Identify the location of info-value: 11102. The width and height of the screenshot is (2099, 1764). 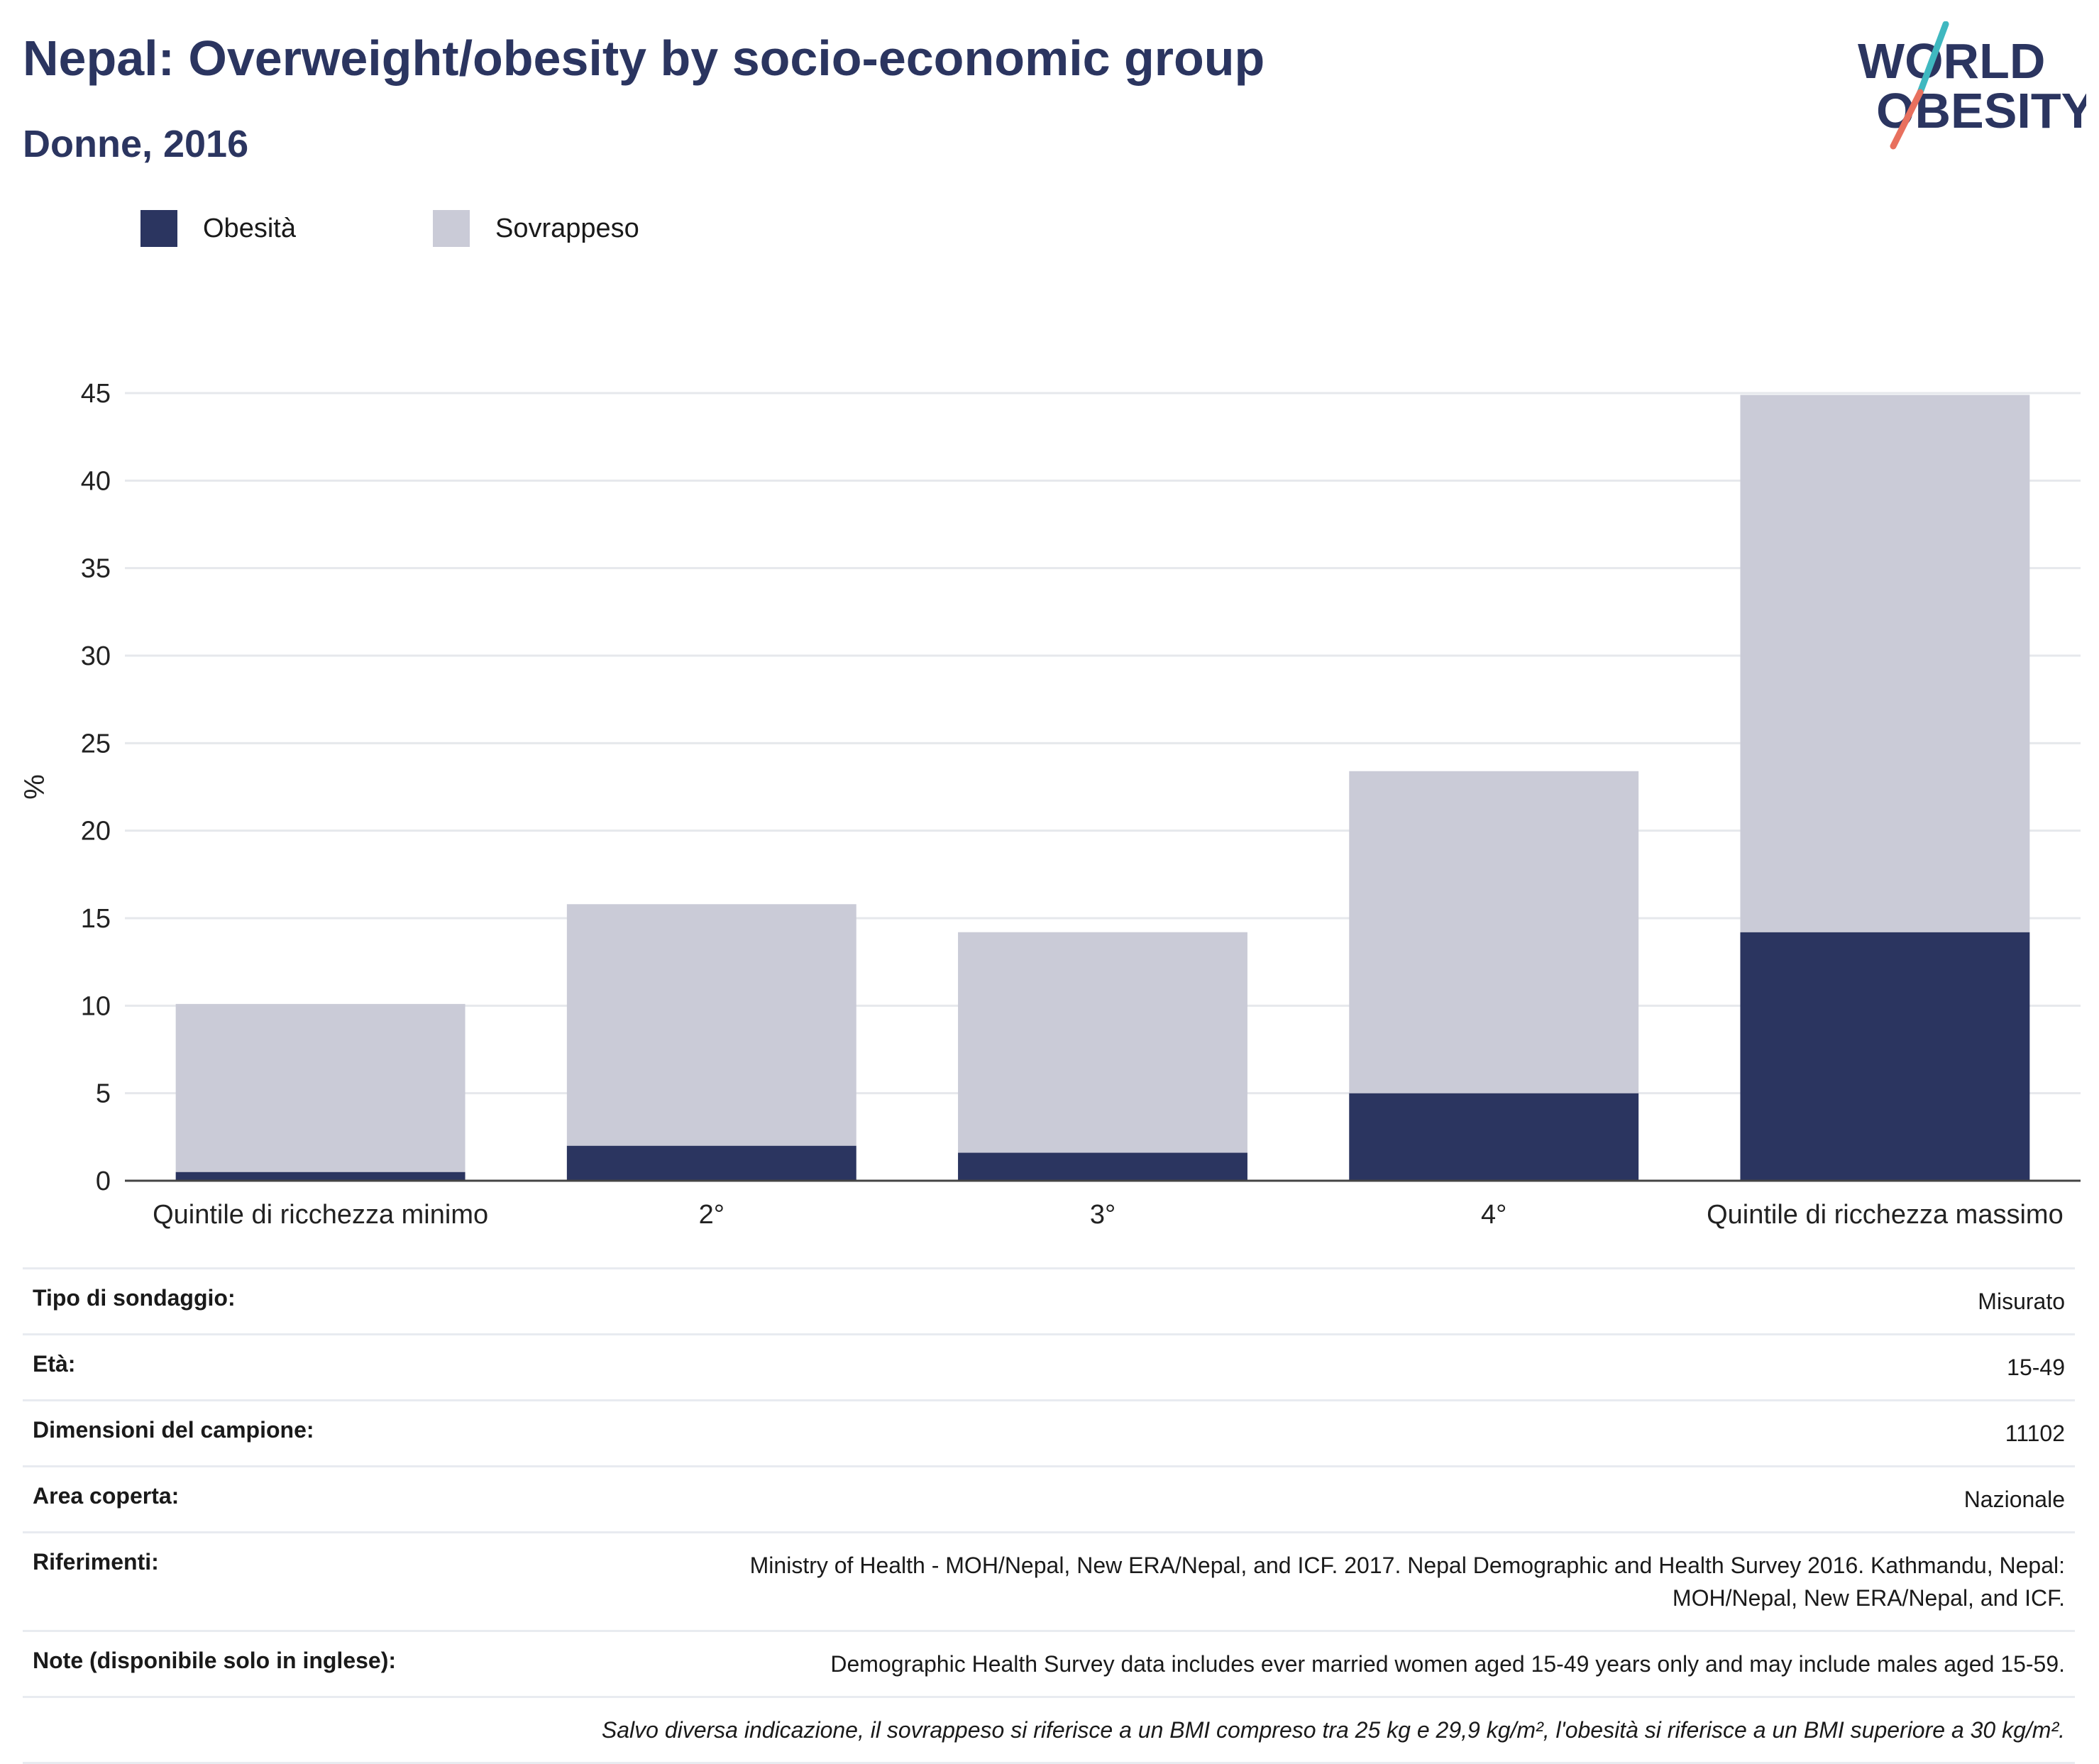
(2035, 1433).